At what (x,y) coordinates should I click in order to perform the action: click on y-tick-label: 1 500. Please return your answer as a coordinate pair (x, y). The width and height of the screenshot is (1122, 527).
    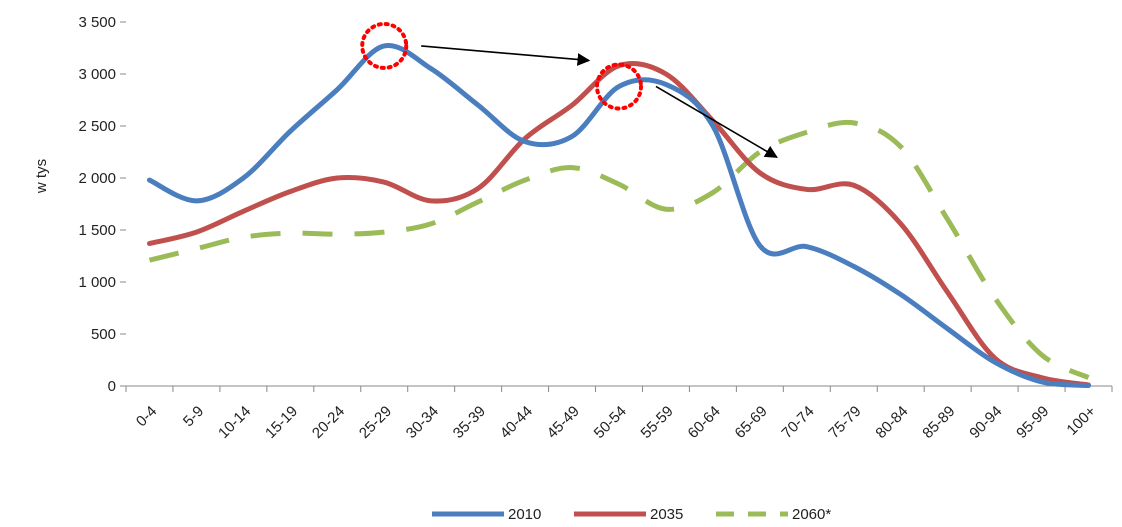
    Looking at the image, I should click on (97, 230).